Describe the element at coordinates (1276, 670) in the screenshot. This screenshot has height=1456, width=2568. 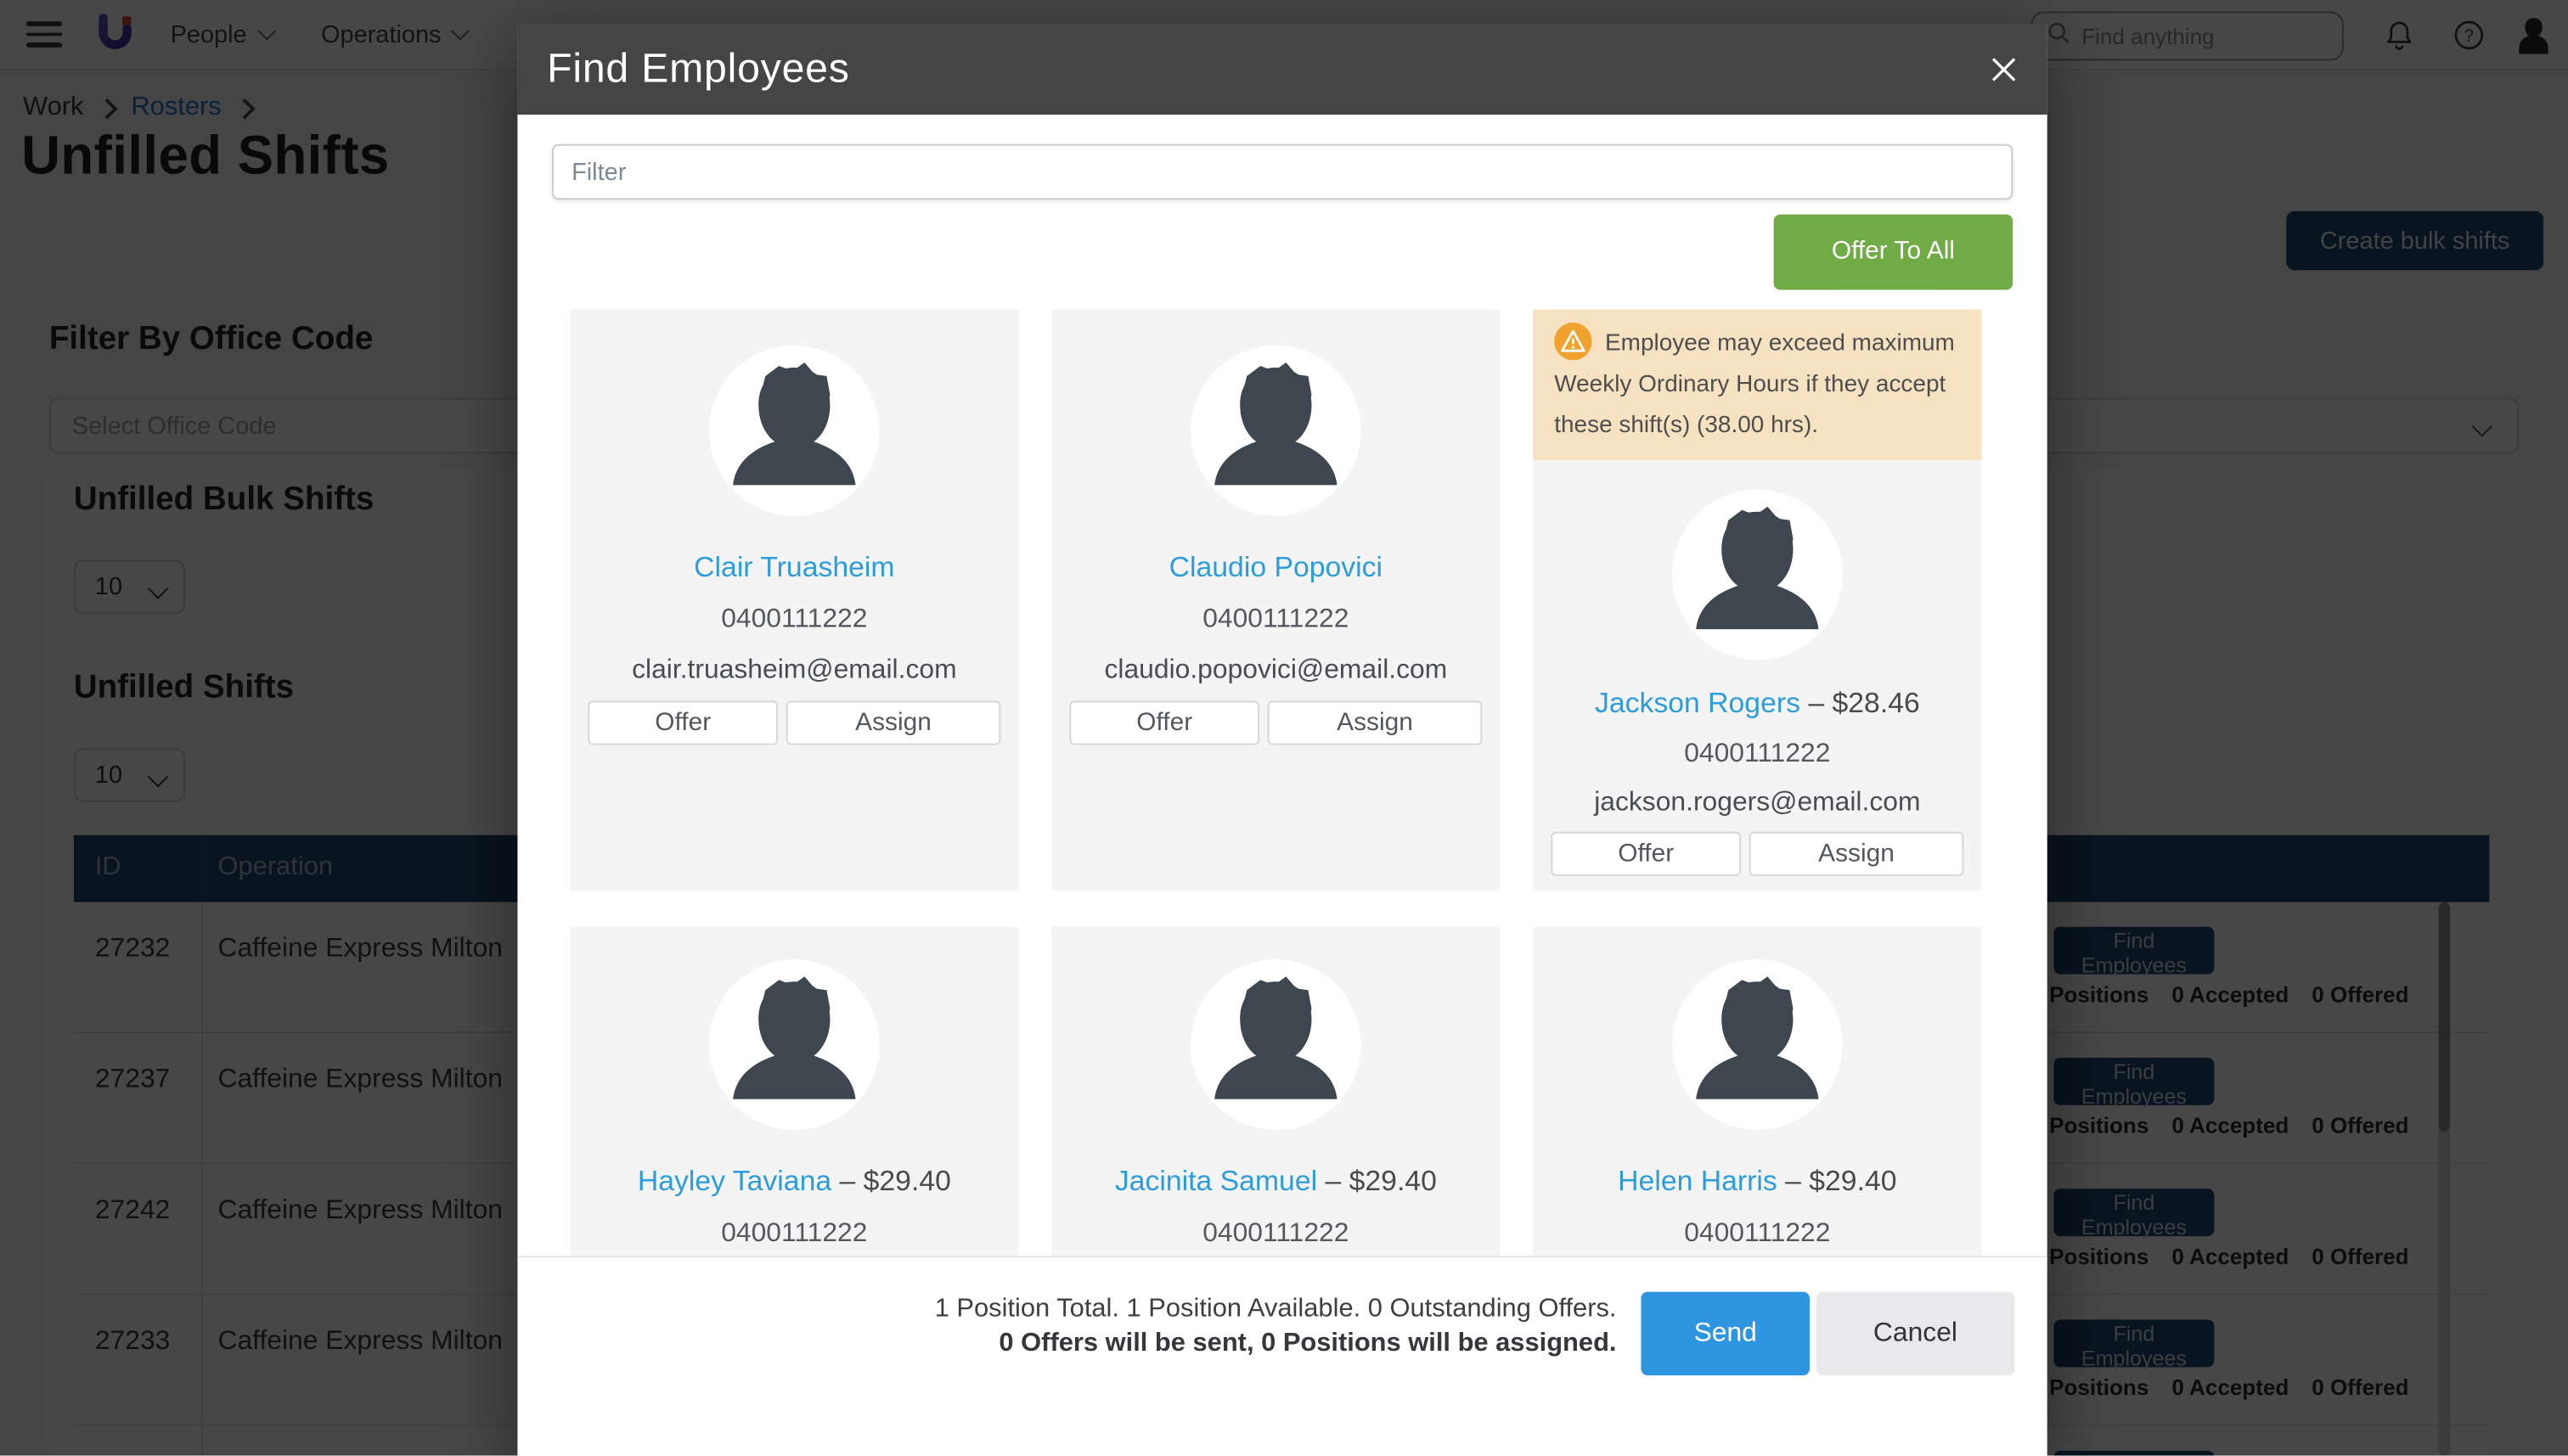
I see `employee-email: claudio.popovici@email.com` at that location.